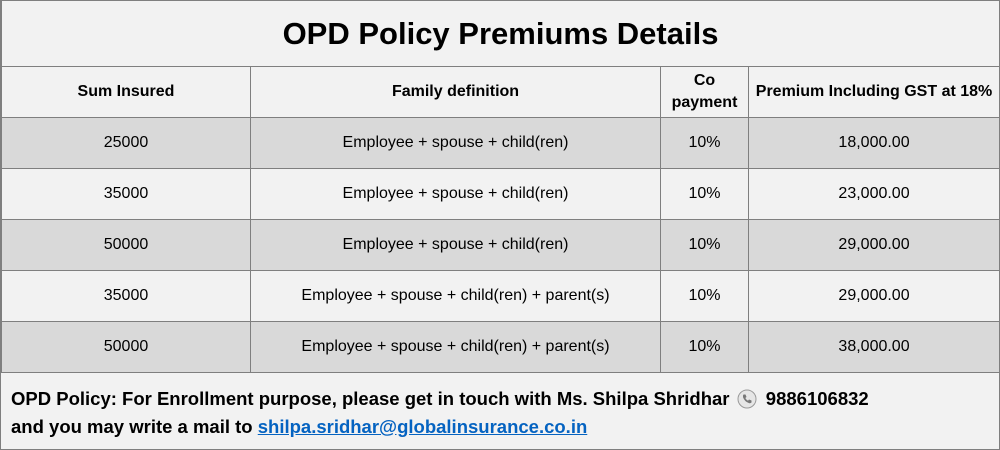 The height and width of the screenshot is (450, 1000). What do you see at coordinates (873, 194) in the screenshot?
I see `table-cell: 23,000.00` at bounding box center [873, 194].